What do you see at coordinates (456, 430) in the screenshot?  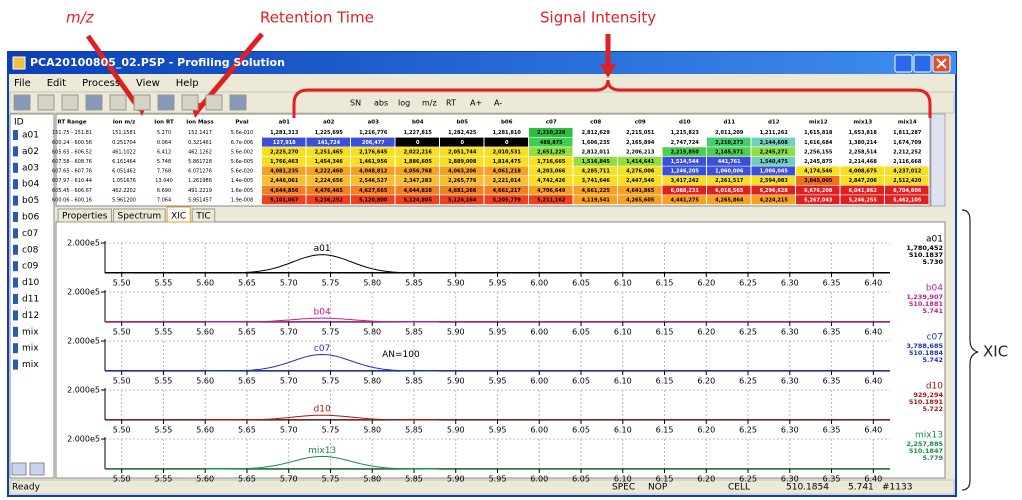 I see `x-tick-label: 5.90` at bounding box center [456, 430].